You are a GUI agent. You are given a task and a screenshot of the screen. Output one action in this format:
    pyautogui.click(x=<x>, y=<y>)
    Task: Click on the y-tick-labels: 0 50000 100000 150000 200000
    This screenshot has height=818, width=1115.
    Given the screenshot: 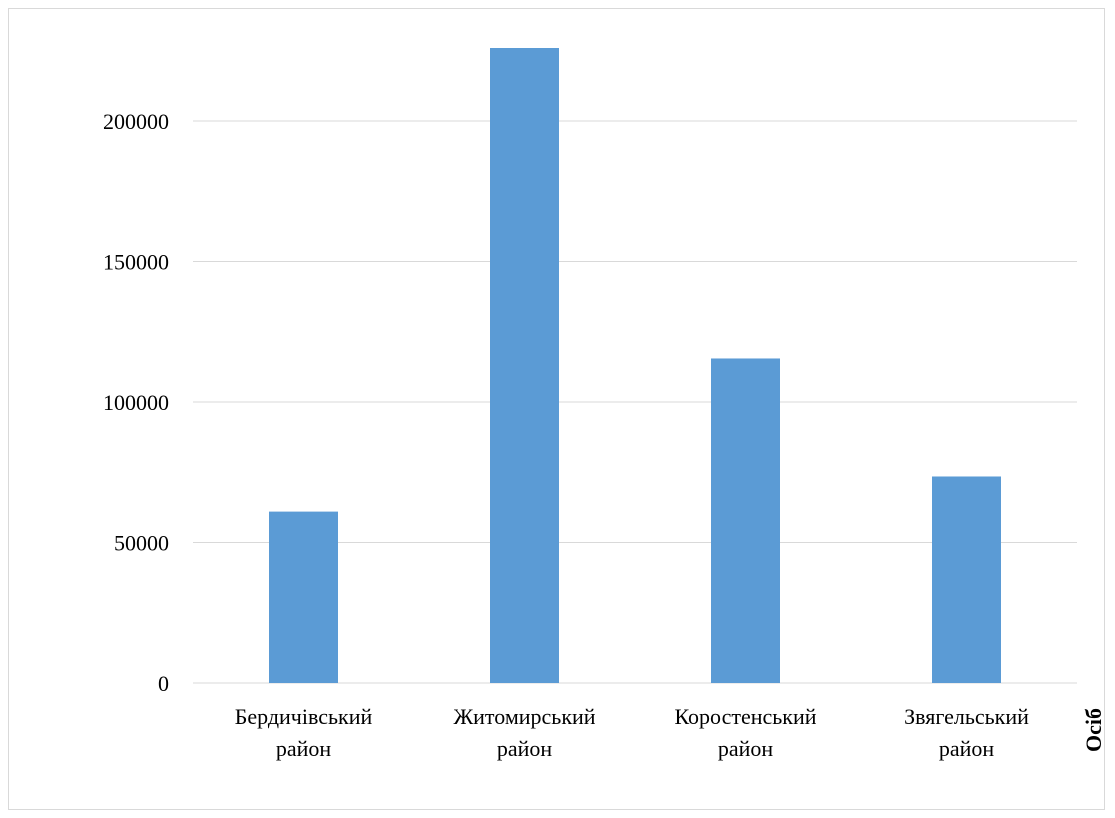 What is the action you would take?
    pyautogui.click(x=136, y=402)
    